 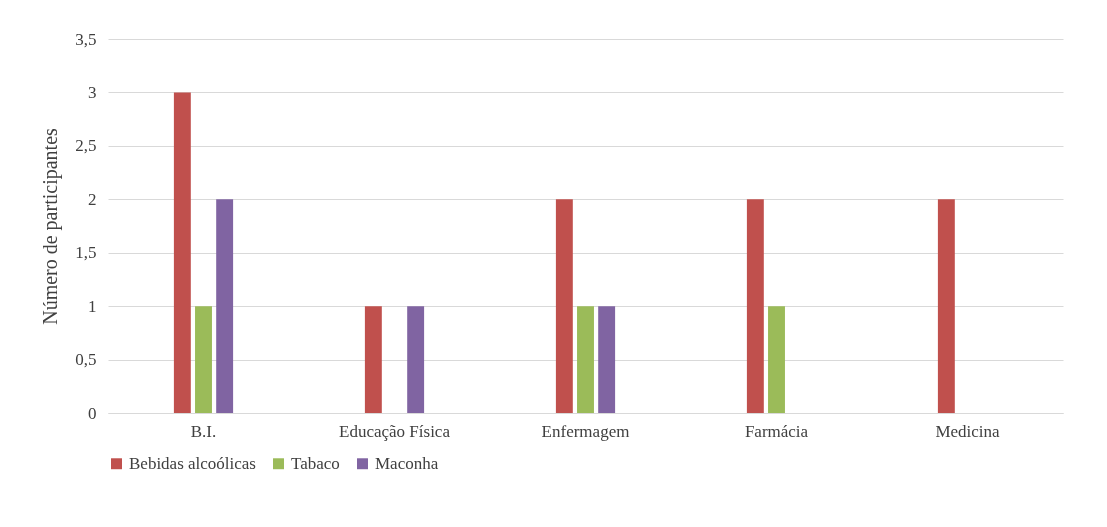 I want to click on x-tick-label: B.I., so click(x=203, y=431).